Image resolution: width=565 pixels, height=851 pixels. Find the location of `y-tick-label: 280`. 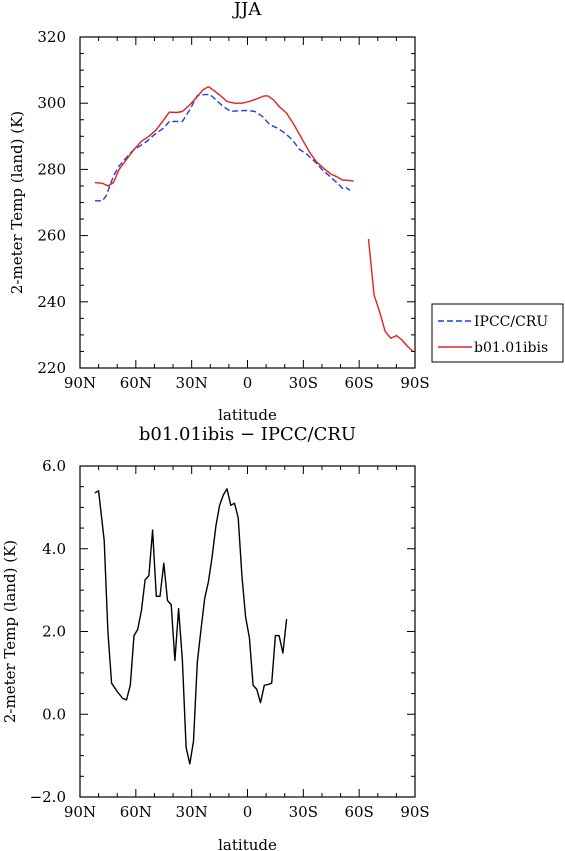

y-tick-label: 280 is located at coordinates (51, 169).